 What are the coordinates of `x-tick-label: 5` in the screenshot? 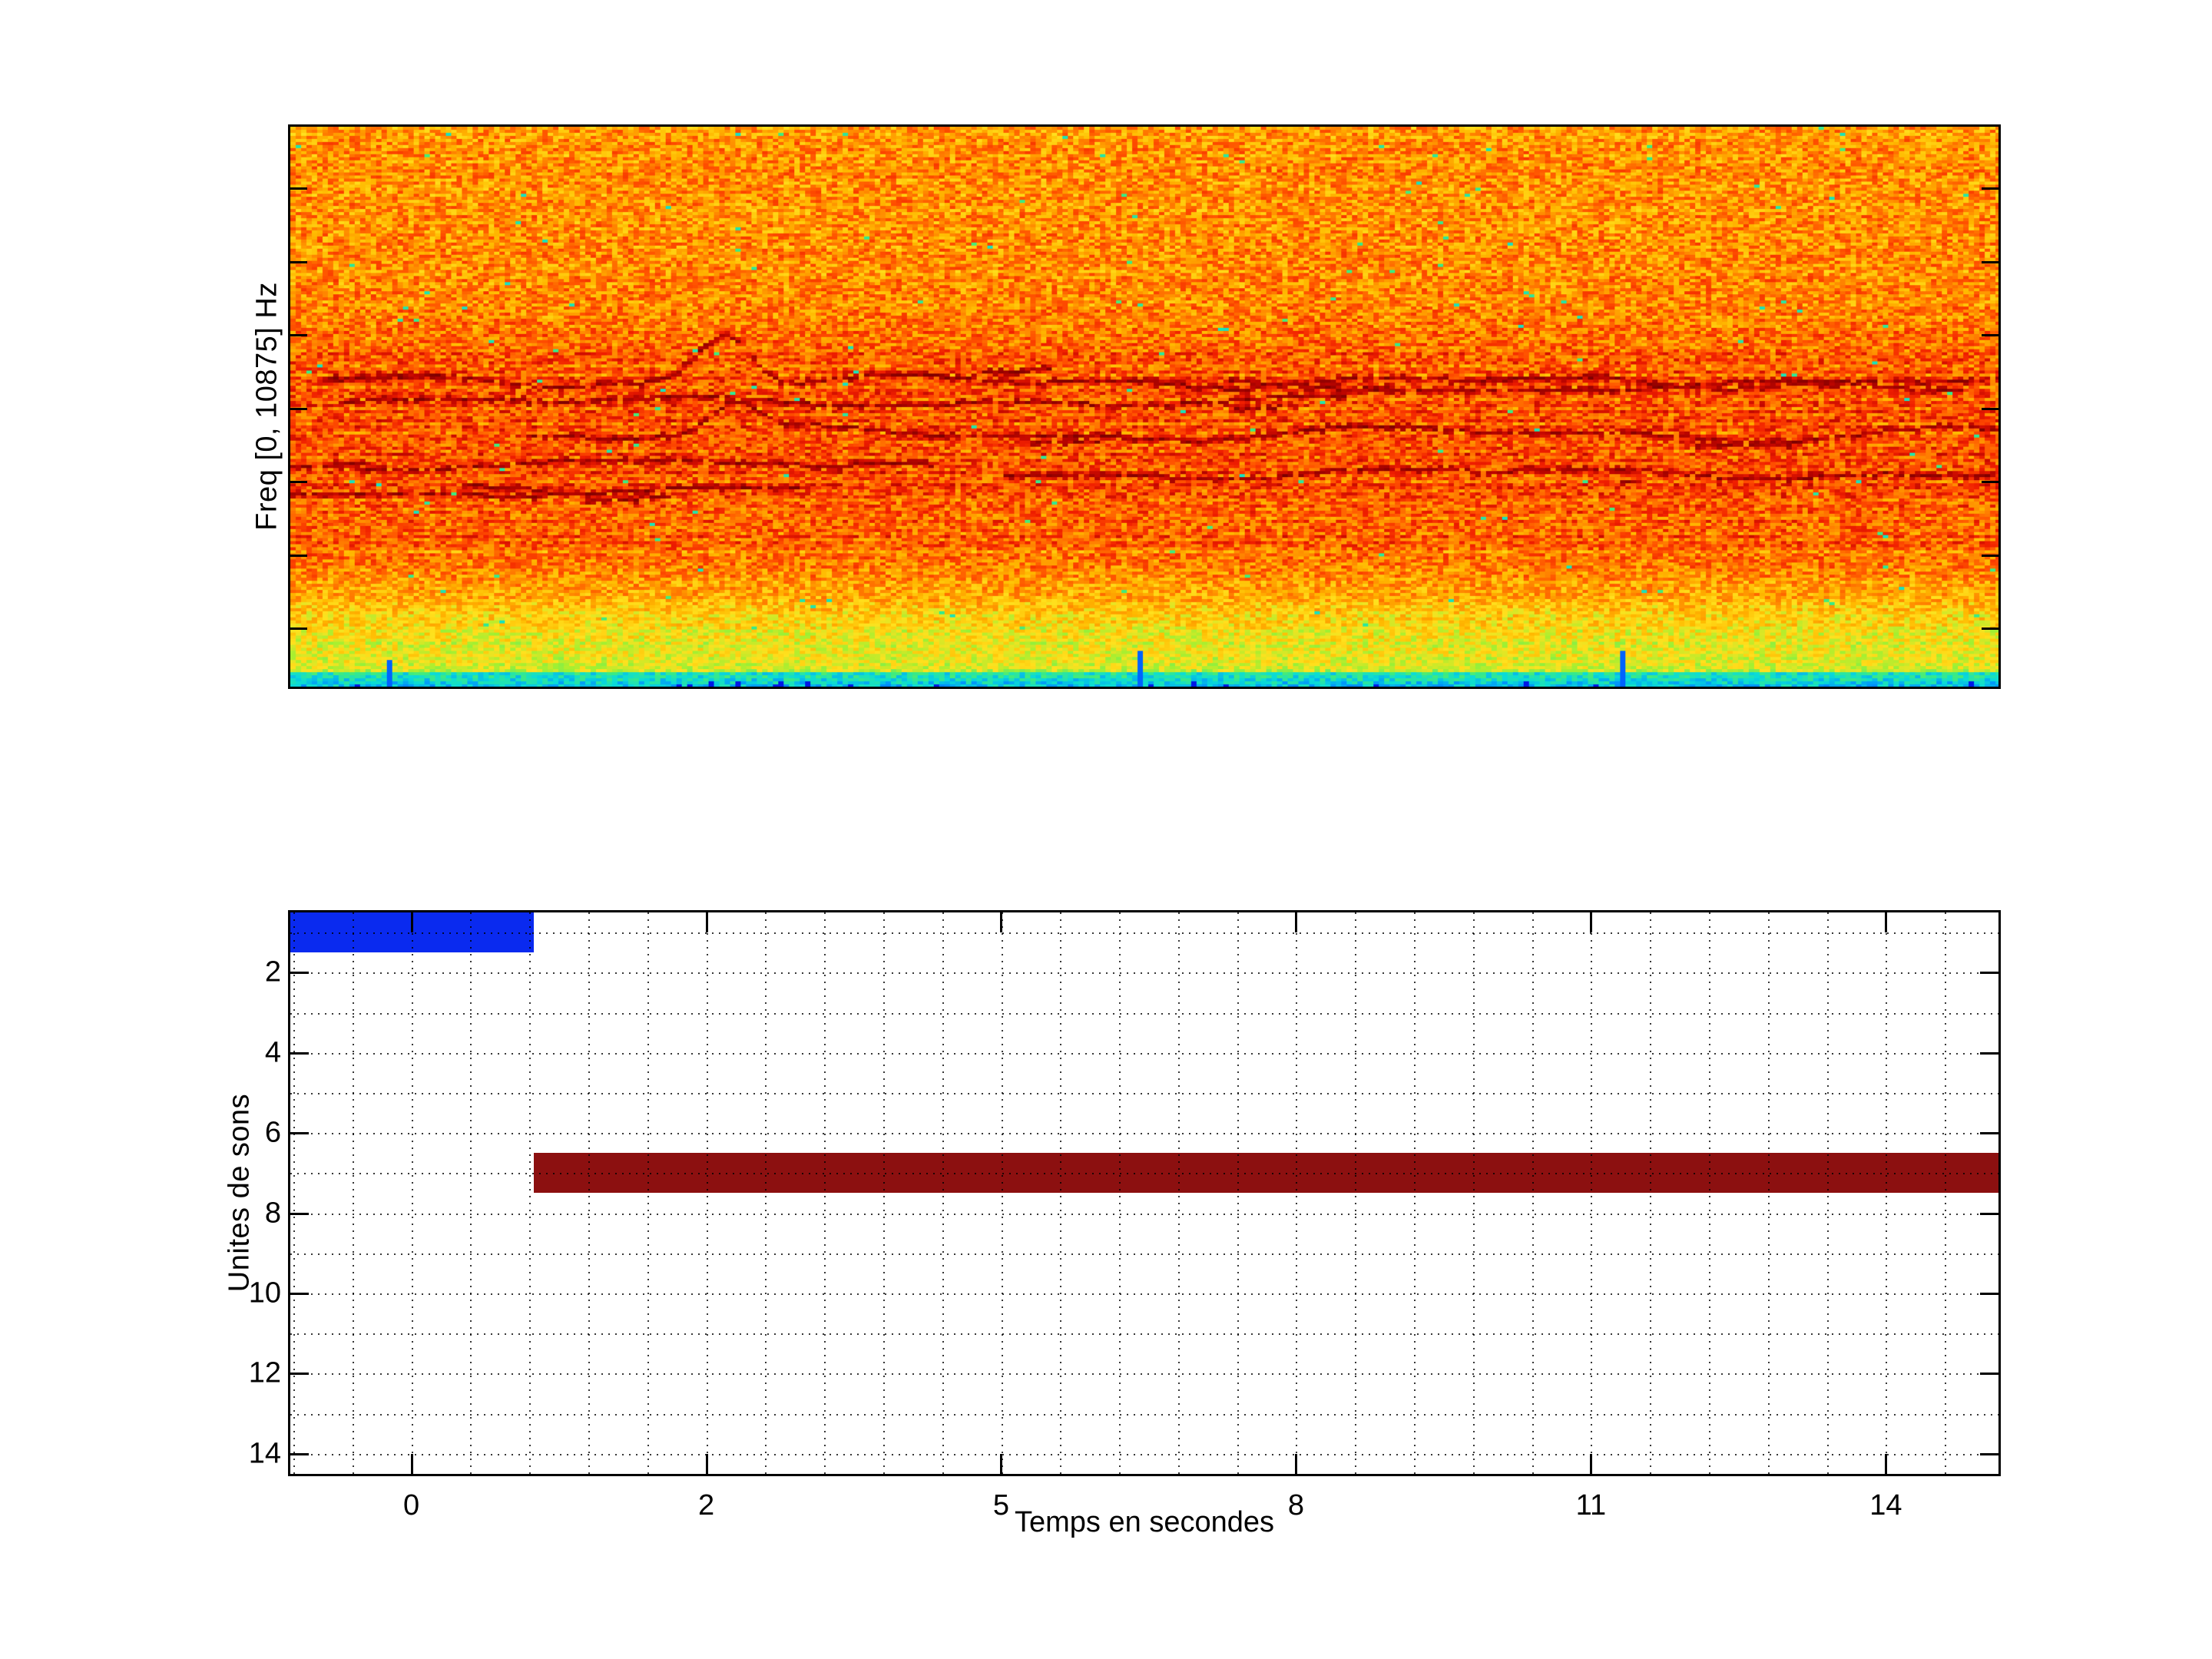 It's located at (1001, 1505).